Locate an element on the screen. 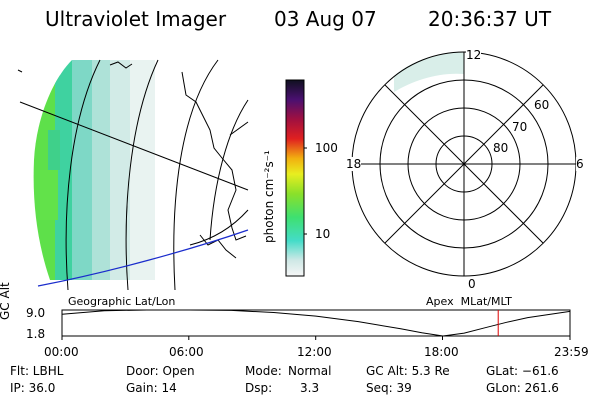 The width and height of the screenshot is (600, 400). coastline-north is located at coordinates (121, 65).